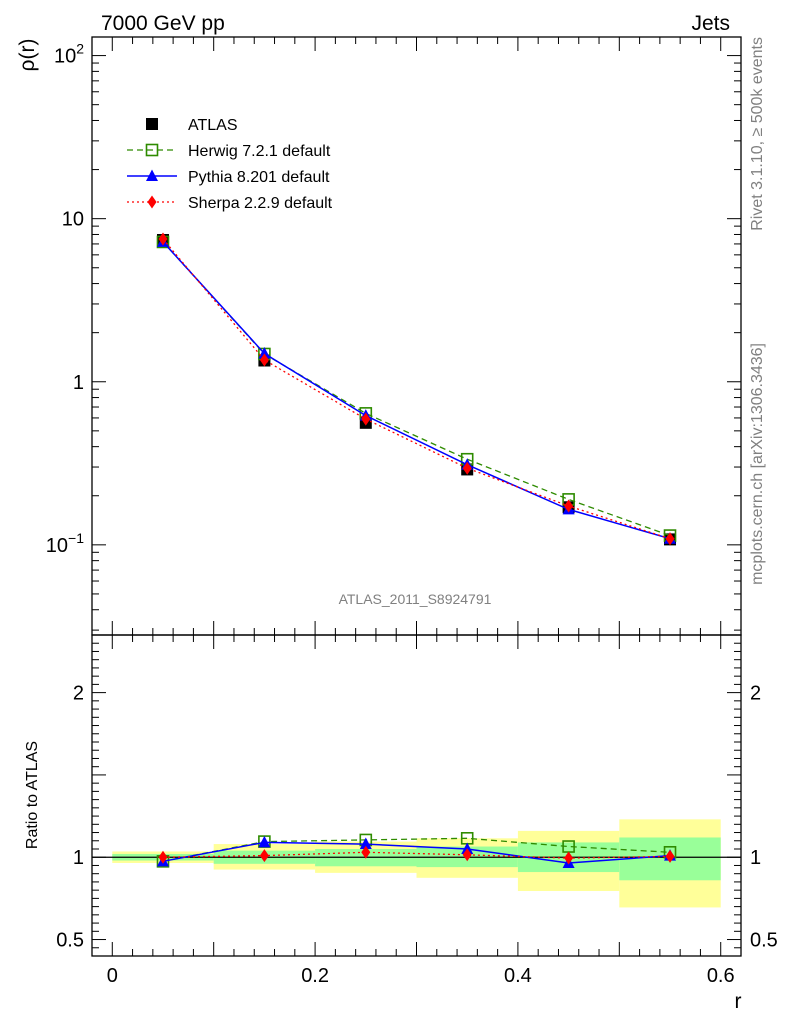  Describe the element at coordinates (721, 976) in the screenshot. I see `x-tick-label: 0.6` at that location.